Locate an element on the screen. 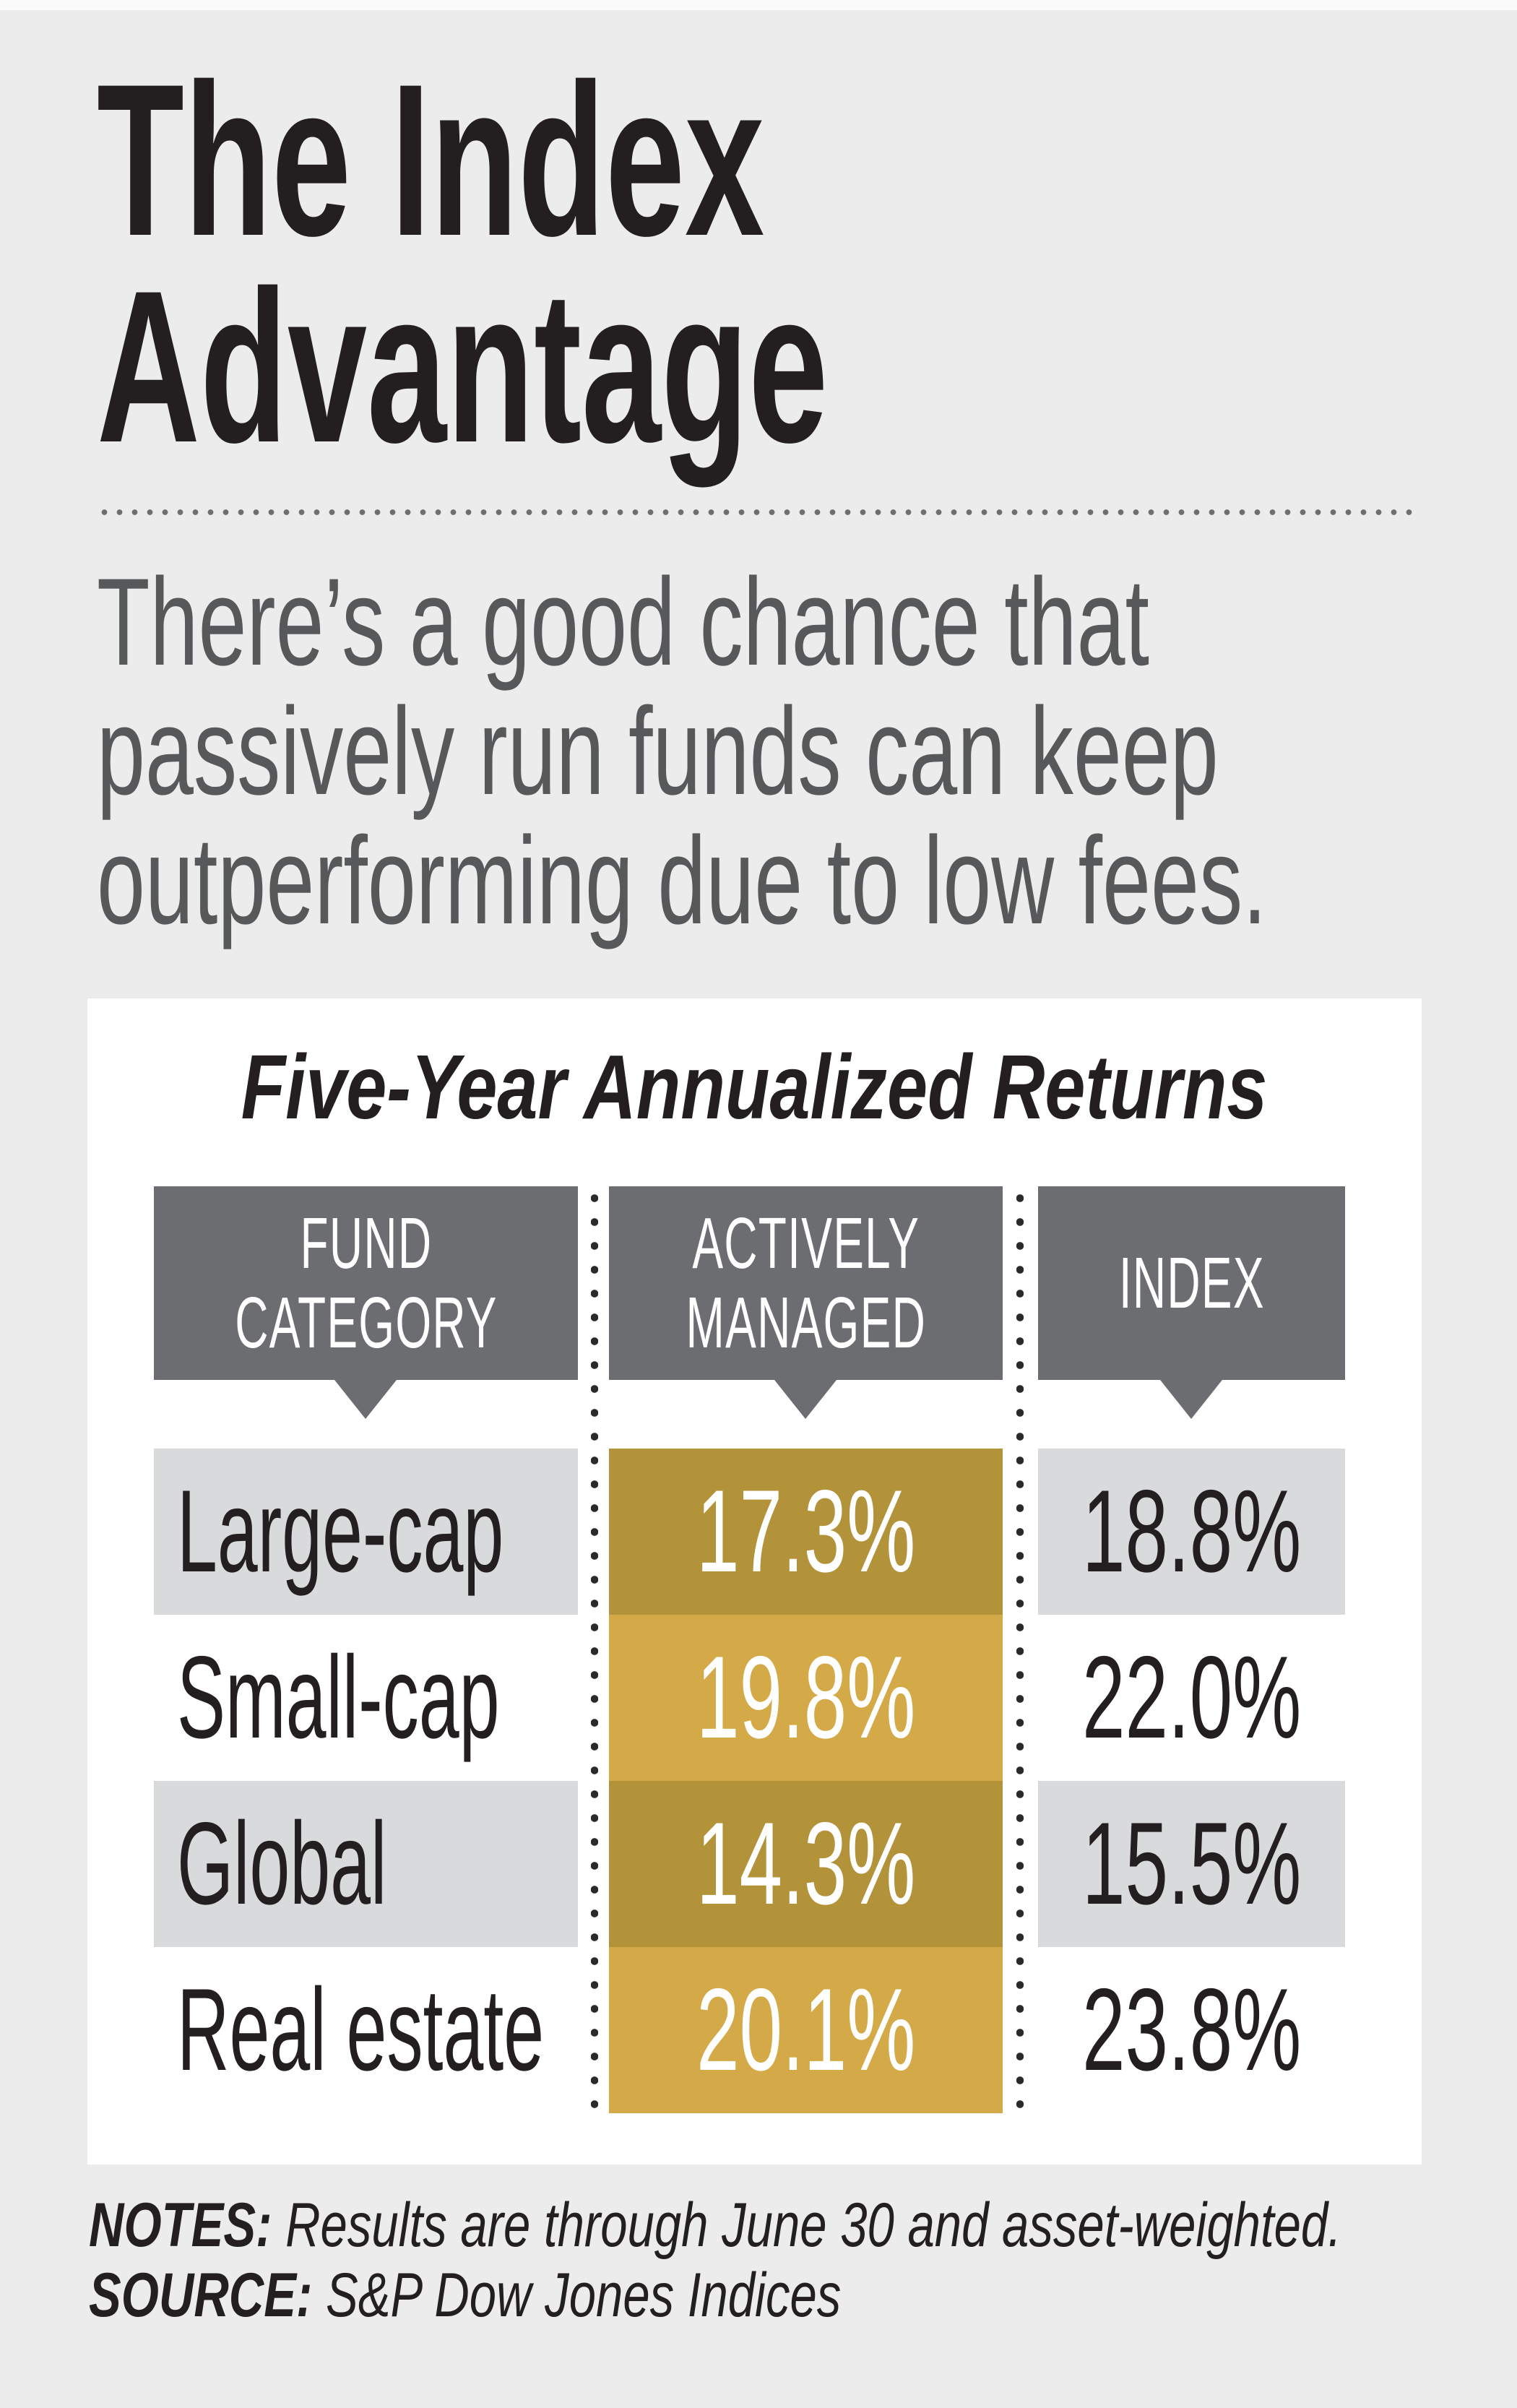 Image resolution: width=1517 pixels, height=2408 pixels. active-value: 17.3% is located at coordinates (806, 1532).